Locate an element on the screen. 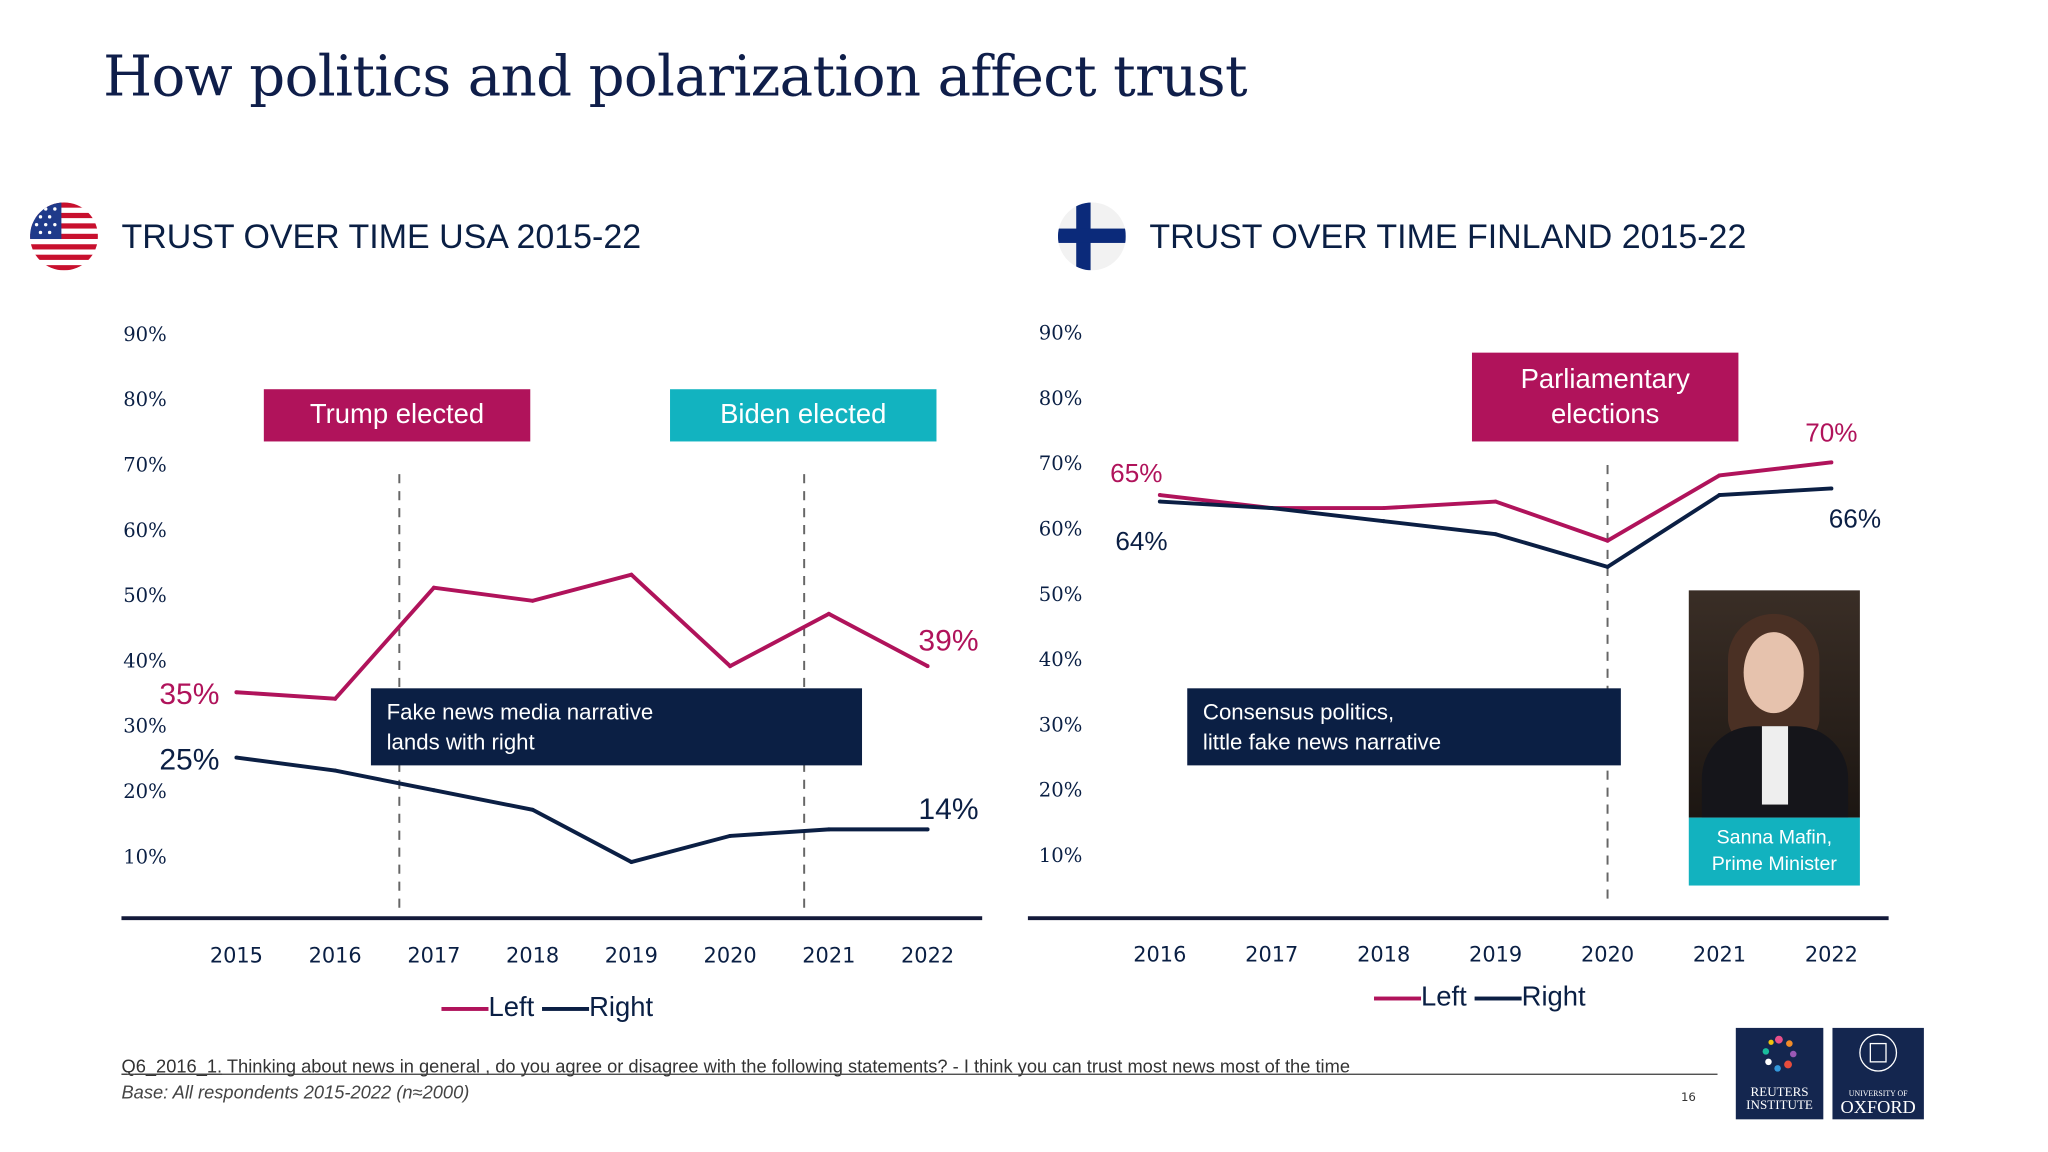  reuters-dots-icon is located at coordinates (1779, 1053).